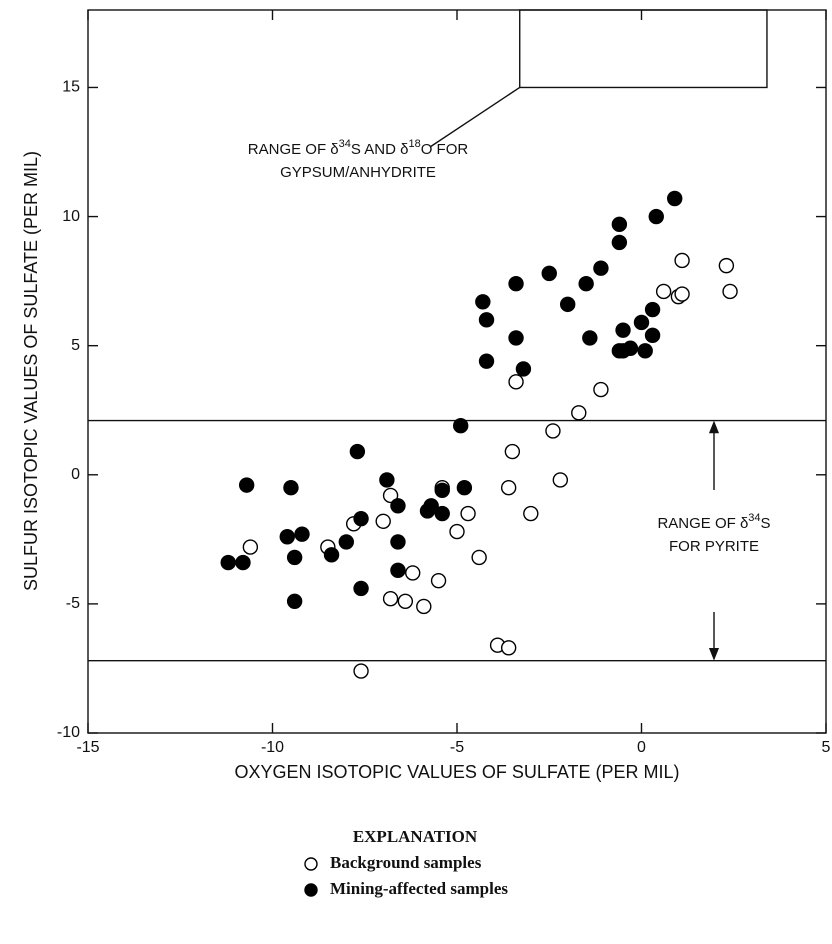 The height and width of the screenshot is (944, 832). What do you see at coordinates (380, 149) in the screenshot?
I see `annotation-part: S AND δ` at bounding box center [380, 149].